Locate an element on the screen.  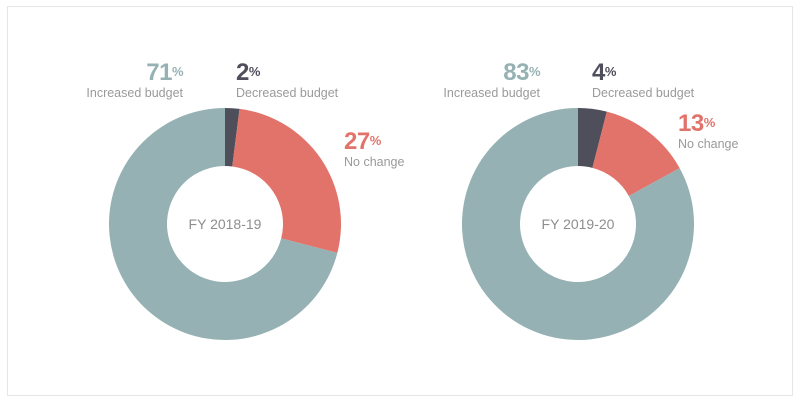
chart2-decreased-caption: Decreased budget is located at coordinates (643, 93).